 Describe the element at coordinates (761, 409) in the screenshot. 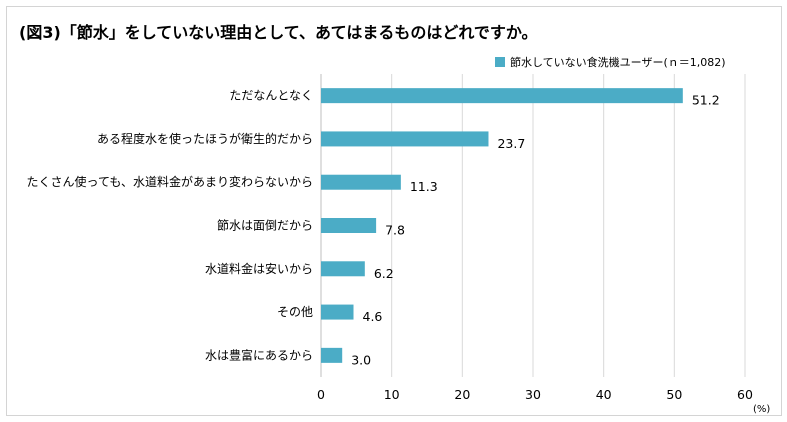

I see `x-axis-unit: (%)` at that location.